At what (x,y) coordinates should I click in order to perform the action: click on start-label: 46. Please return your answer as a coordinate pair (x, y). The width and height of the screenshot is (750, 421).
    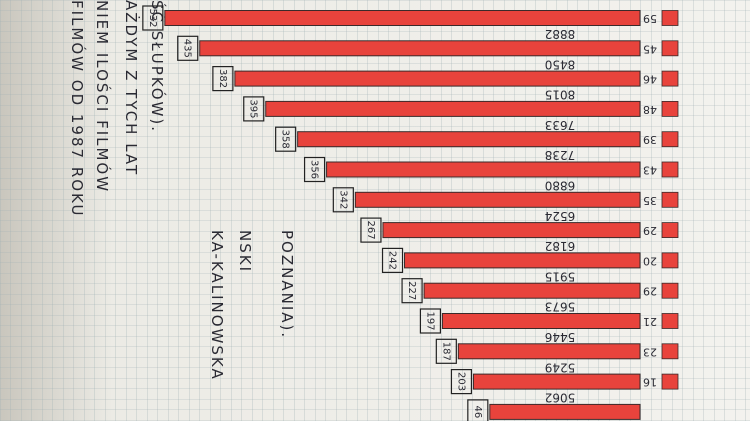
    Looking at the image, I should click on (477, 412).